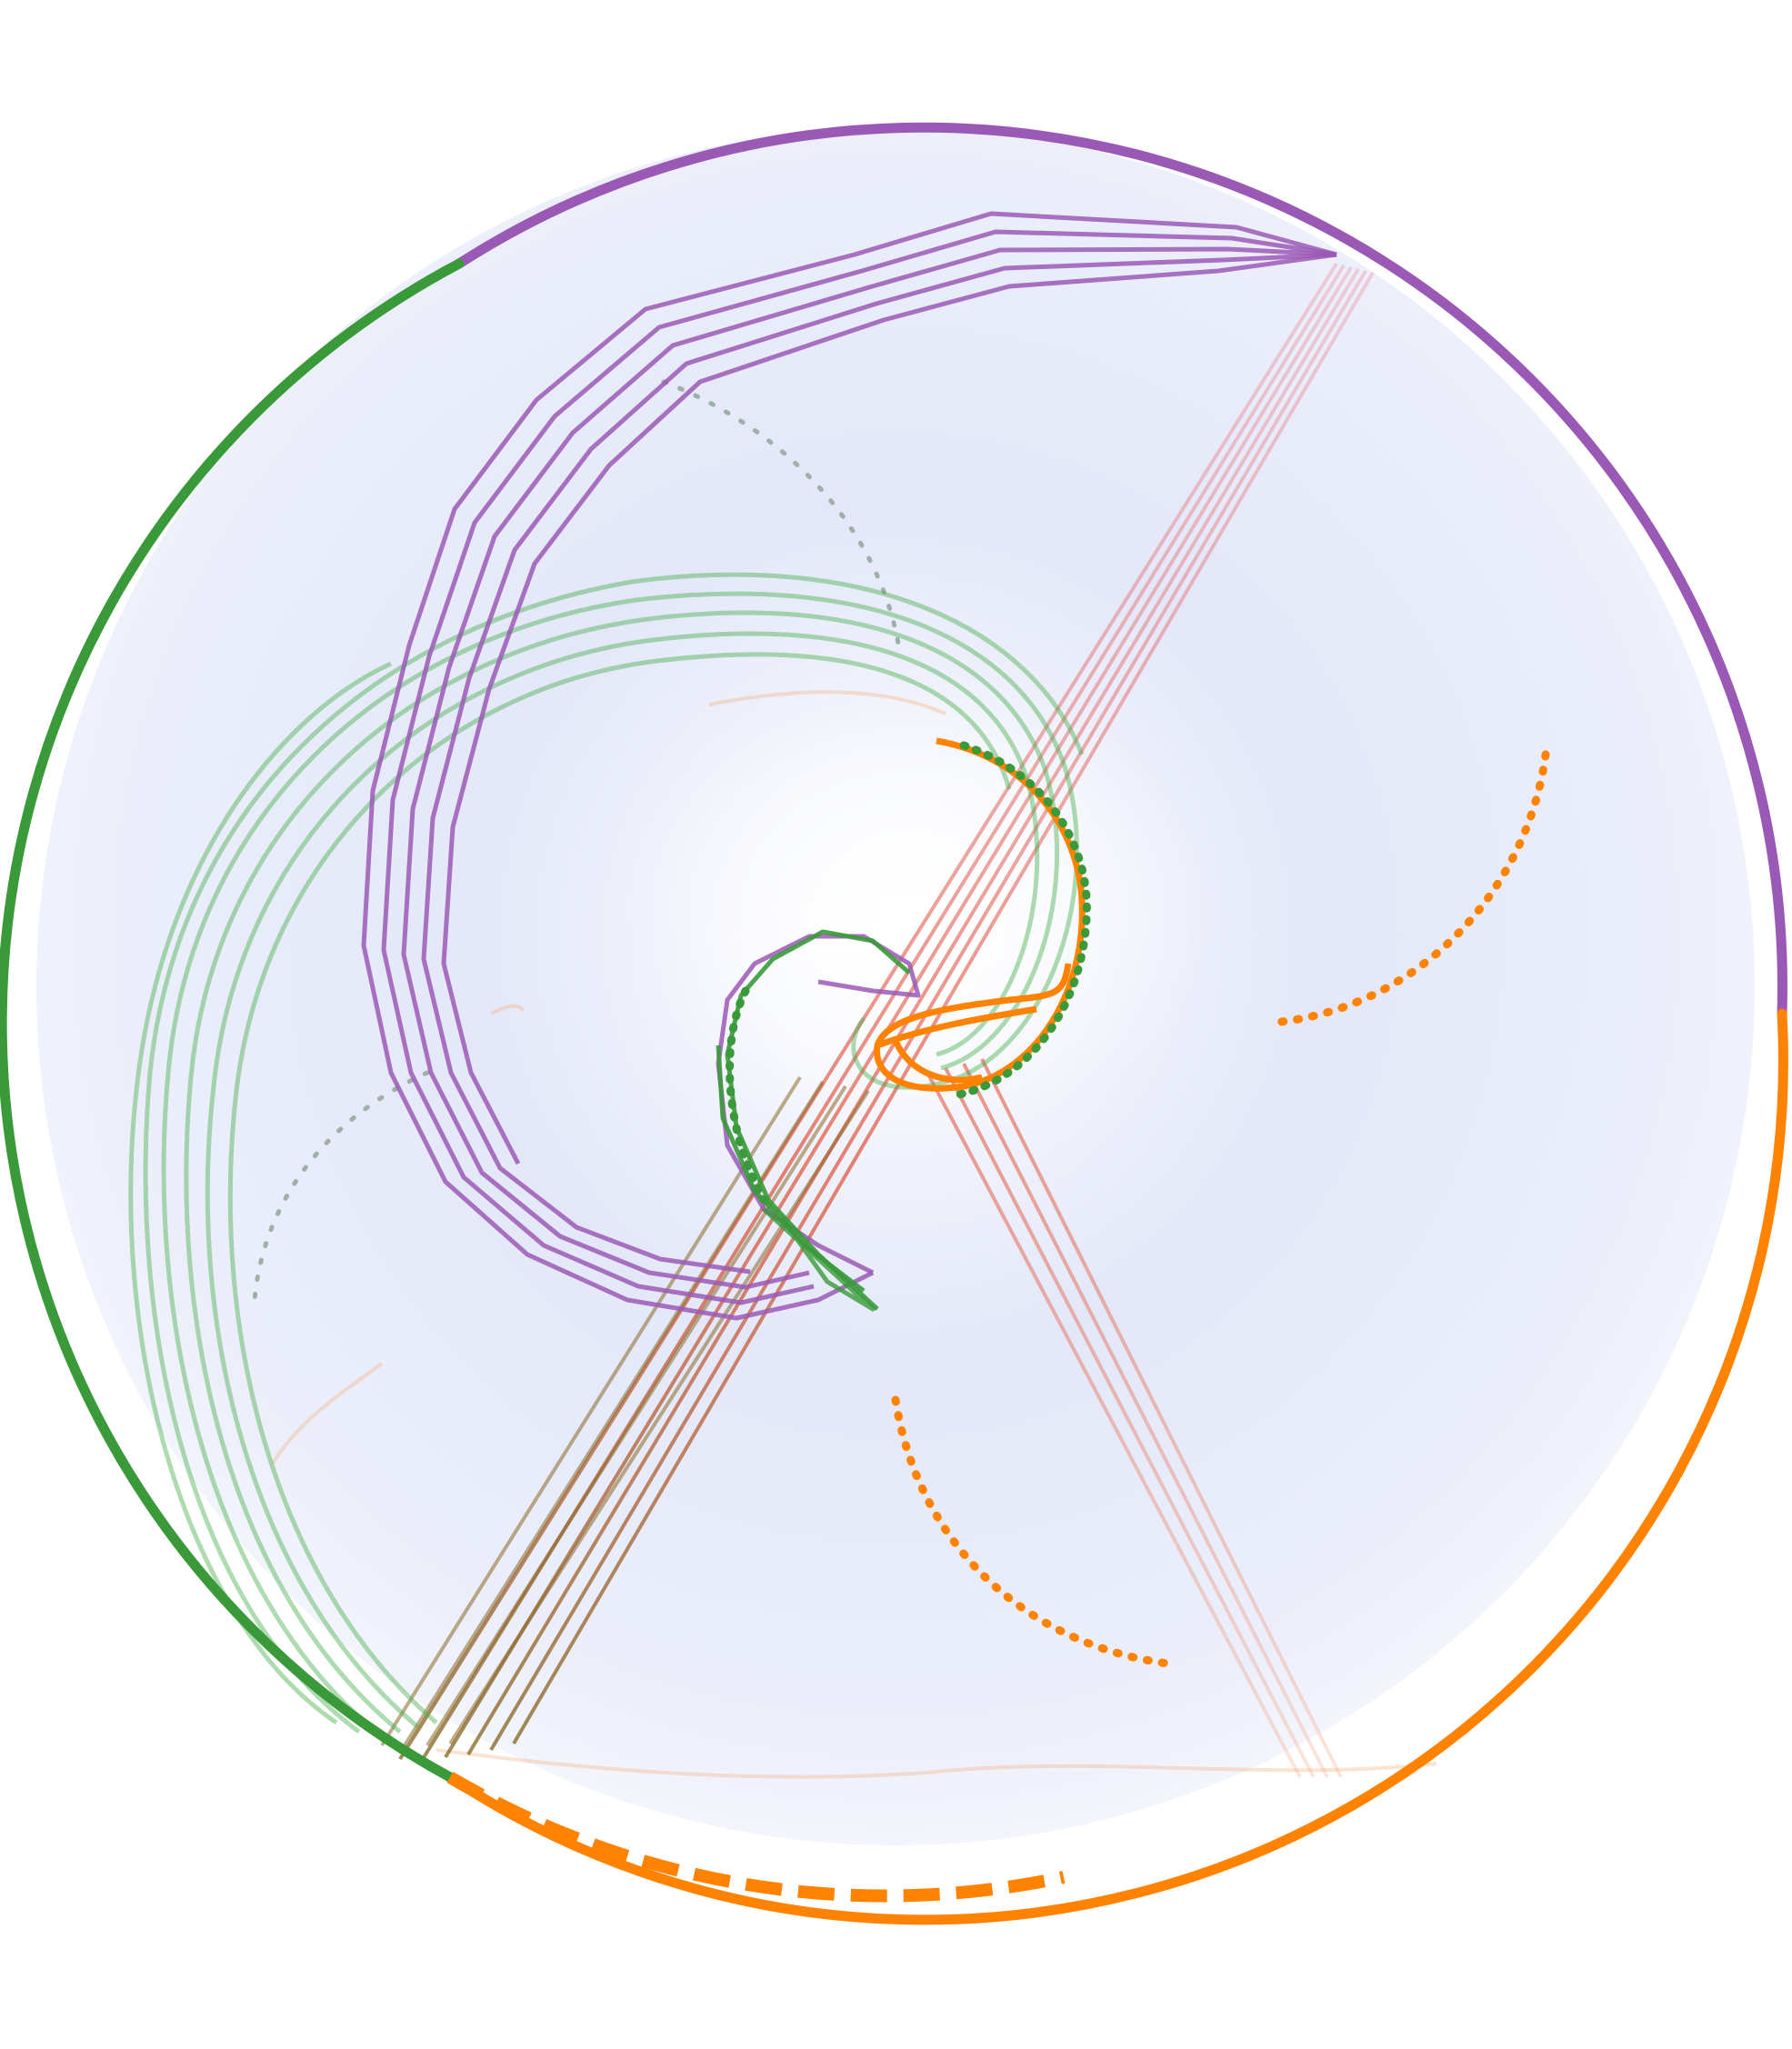 This screenshot has width=1792, height=2049. Describe the element at coordinates (1032, 1532) in the screenshot. I see `dotted-arc-orange-bottom` at that location.